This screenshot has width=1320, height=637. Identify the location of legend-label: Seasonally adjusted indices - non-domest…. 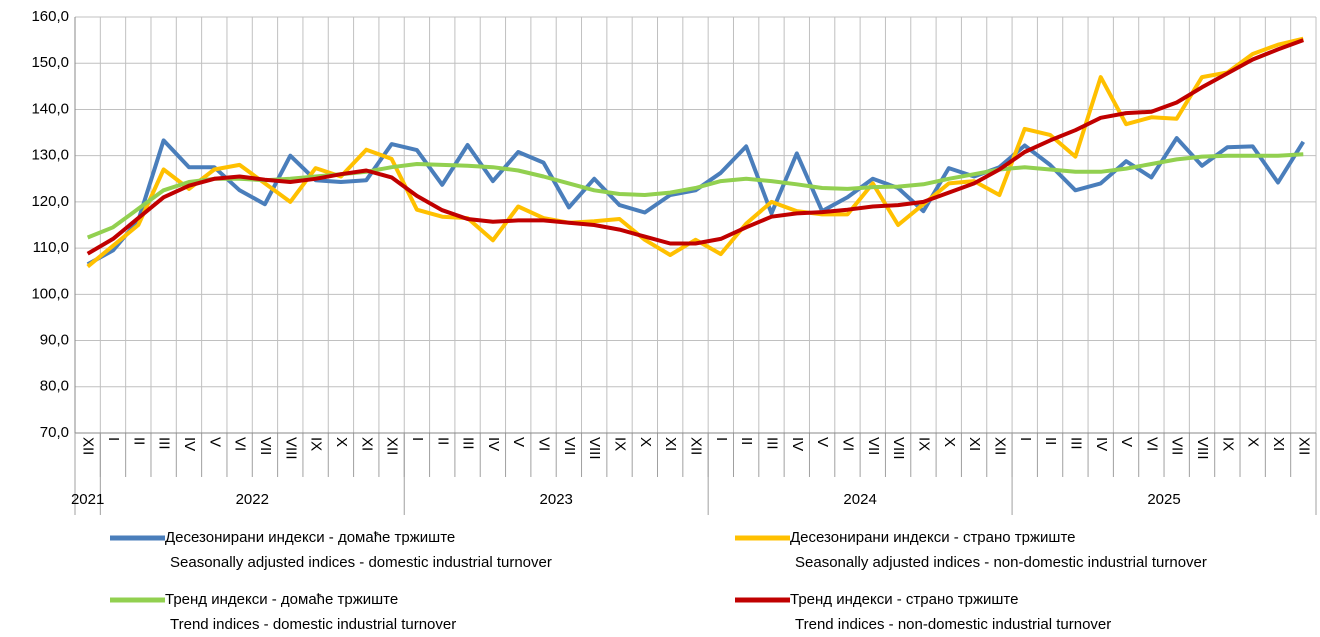
(1001, 562).